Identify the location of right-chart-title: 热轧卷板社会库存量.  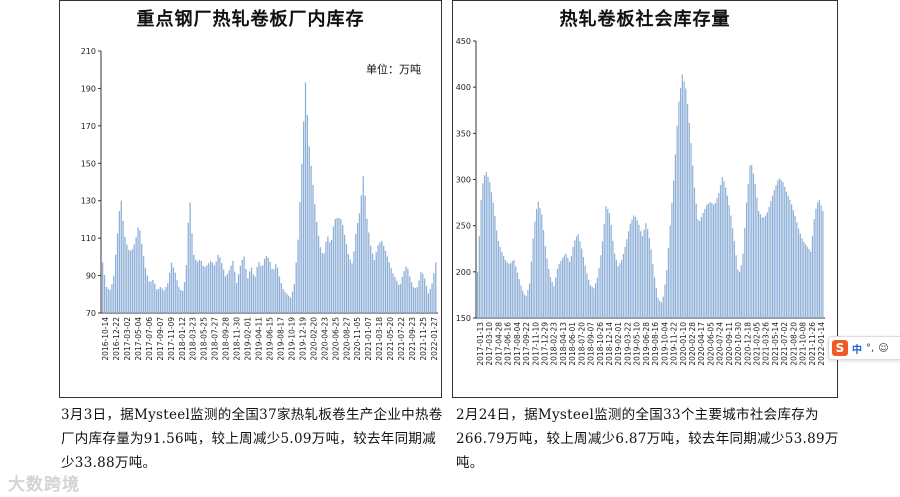
(645, 19).